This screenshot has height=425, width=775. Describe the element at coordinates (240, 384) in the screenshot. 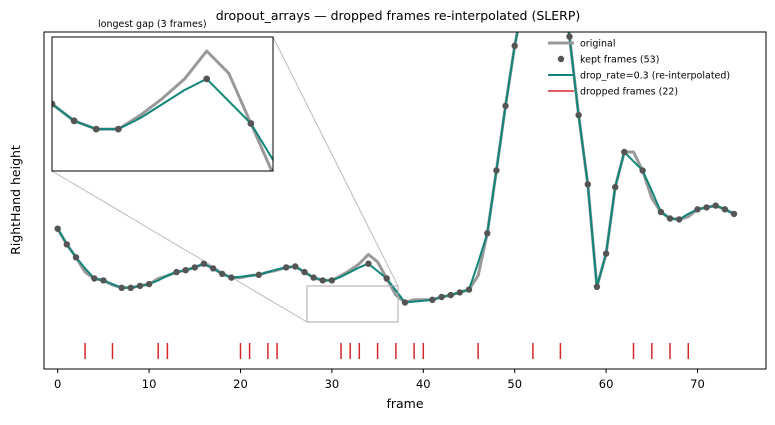

I see `x-tick-label: 20` at that location.